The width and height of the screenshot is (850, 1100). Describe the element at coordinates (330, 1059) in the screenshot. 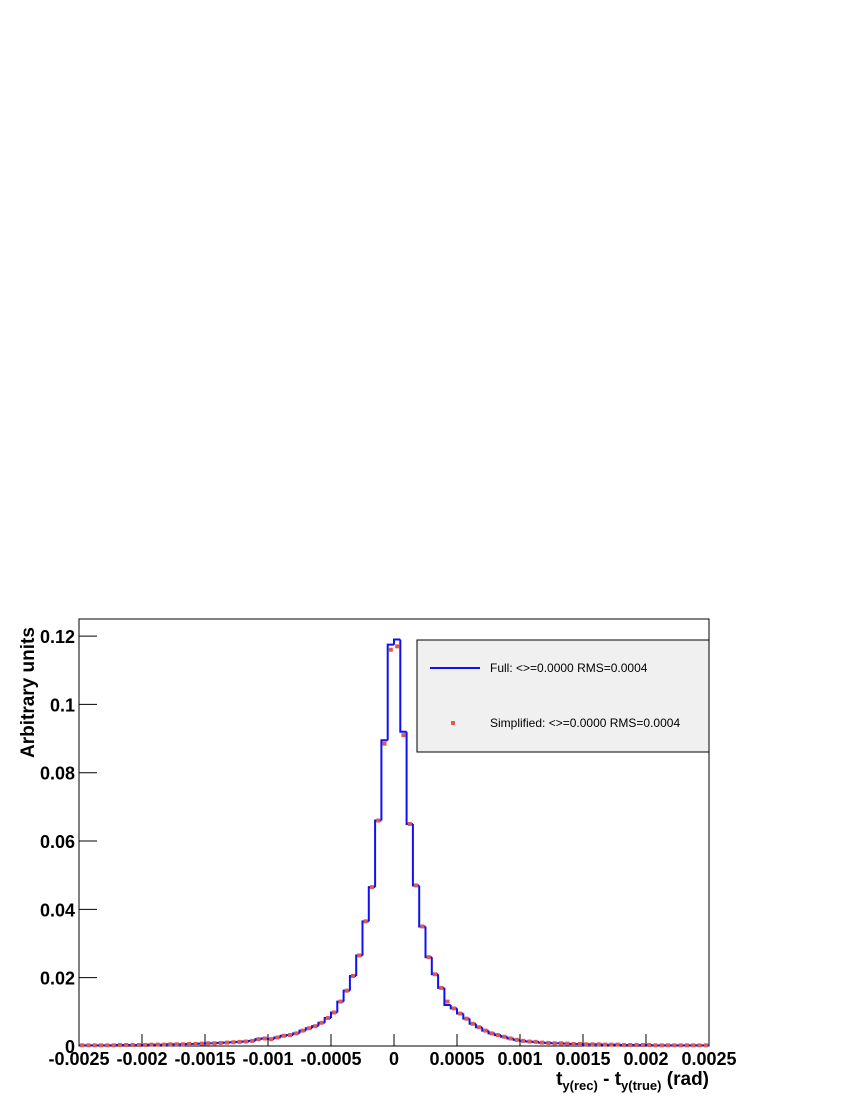

I see `x-tick-label: -0.0005` at that location.